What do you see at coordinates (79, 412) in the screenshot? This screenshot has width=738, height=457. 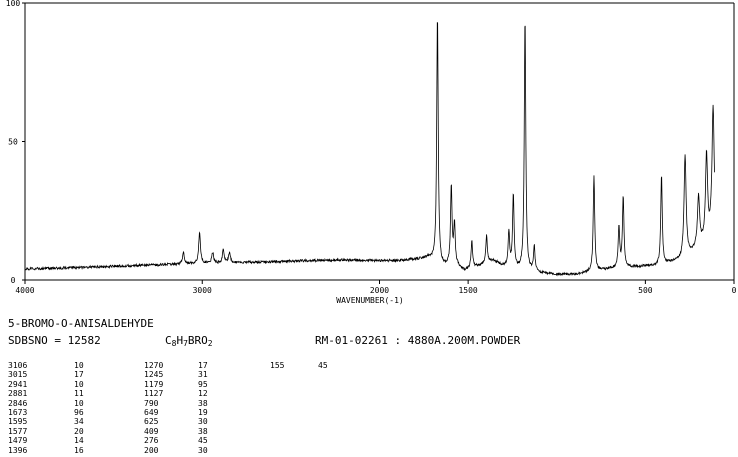 I see `table-intensity: 96` at bounding box center [79, 412].